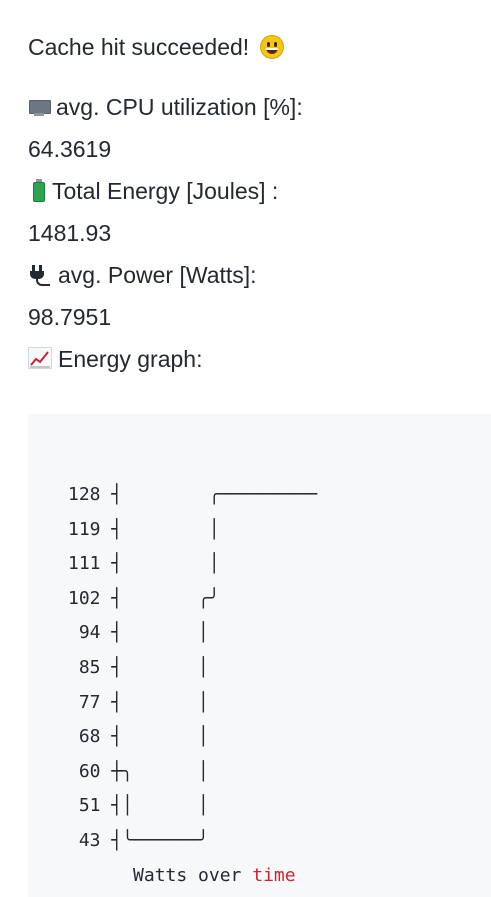 This screenshot has width=491, height=897. Describe the element at coordinates (39, 190) in the screenshot. I see `battery-icon` at that location.